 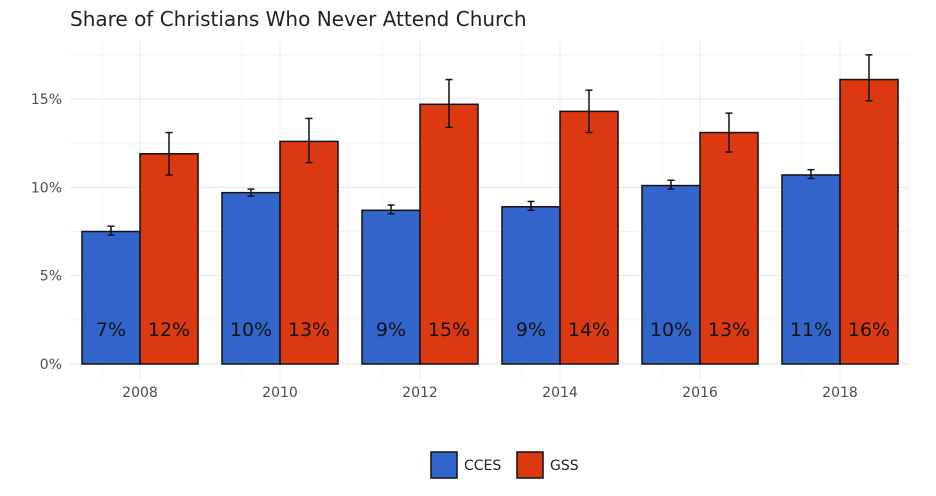 What do you see at coordinates (531, 330) in the screenshot?
I see `data-label-cces-2014: 9%` at bounding box center [531, 330].